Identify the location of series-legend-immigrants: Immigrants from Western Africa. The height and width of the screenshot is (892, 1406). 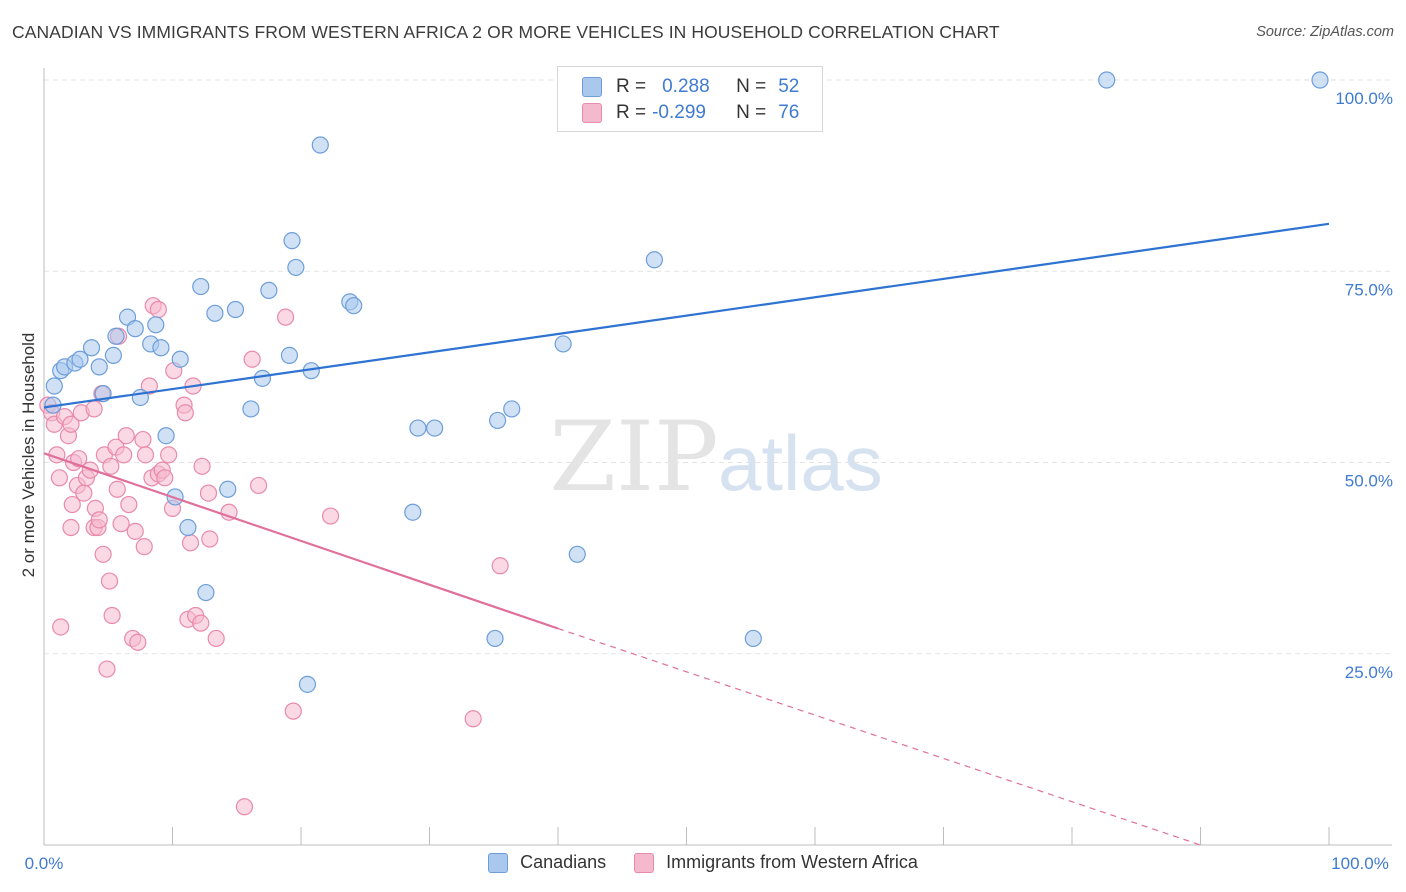
(776, 862).